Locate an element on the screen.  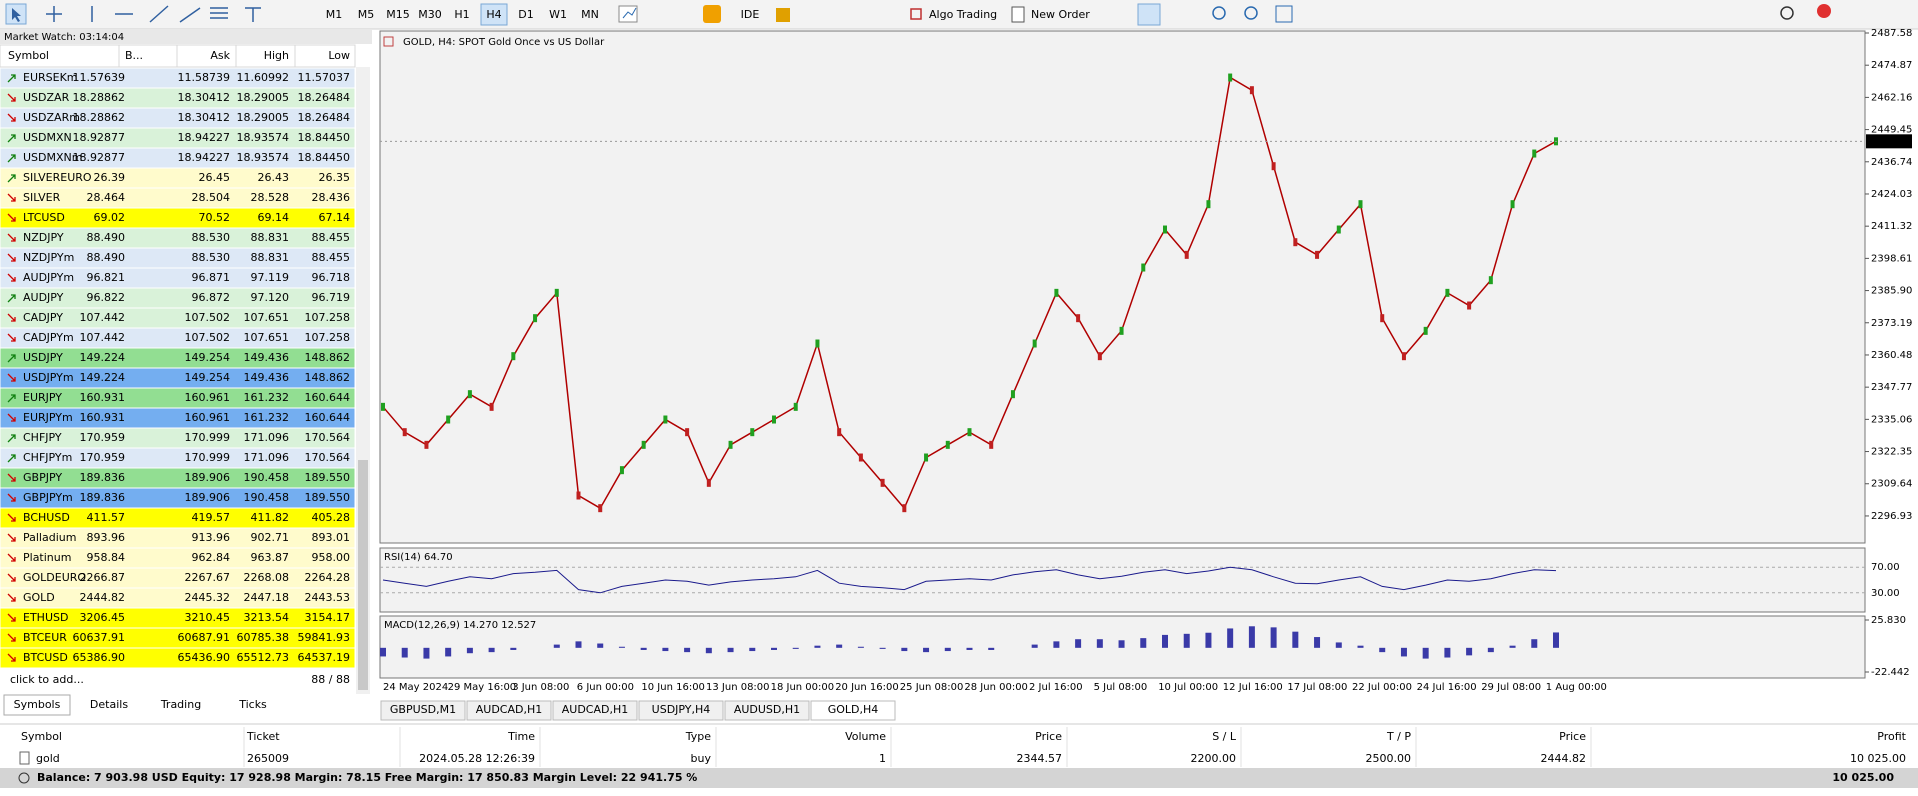
symbol-name: Palladium is located at coordinates (49, 537).